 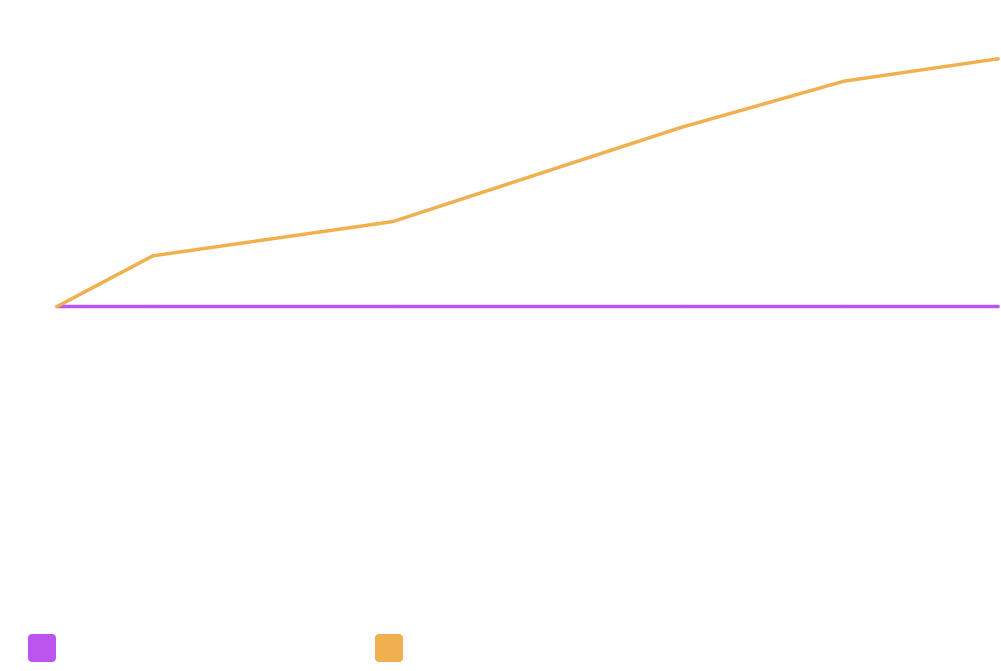 I want to click on legend, so click(x=478, y=648).